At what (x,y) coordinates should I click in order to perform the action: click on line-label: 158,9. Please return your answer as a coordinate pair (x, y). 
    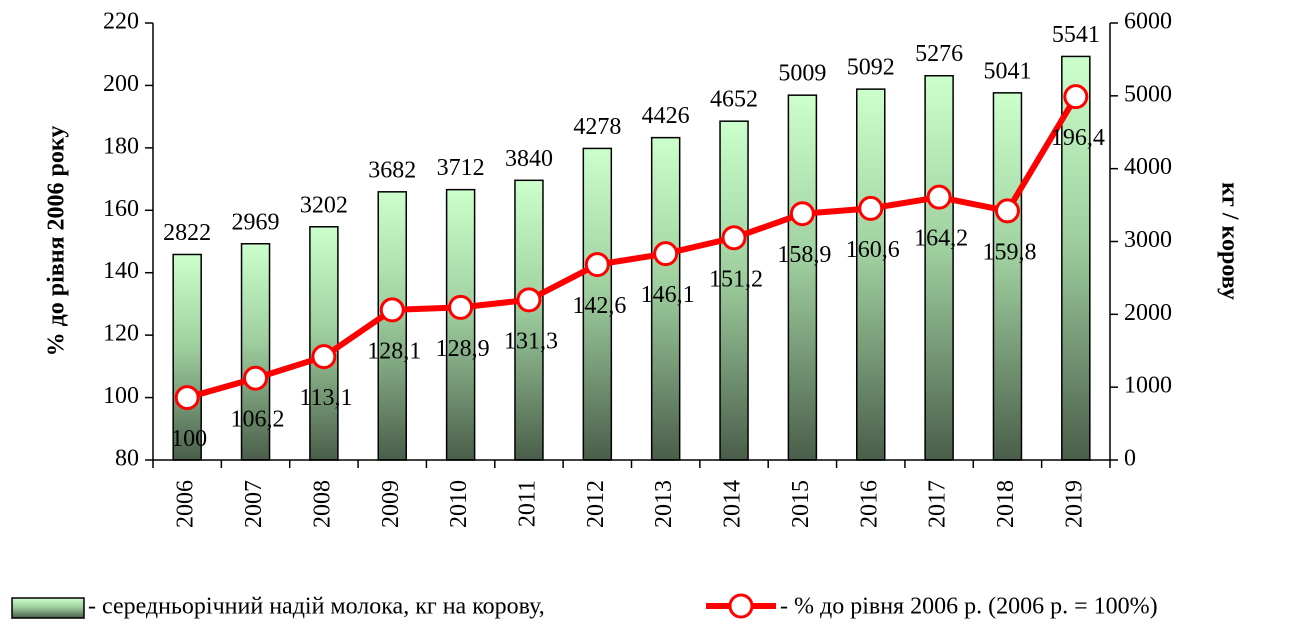
    Looking at the image, I should click on (804, 255).